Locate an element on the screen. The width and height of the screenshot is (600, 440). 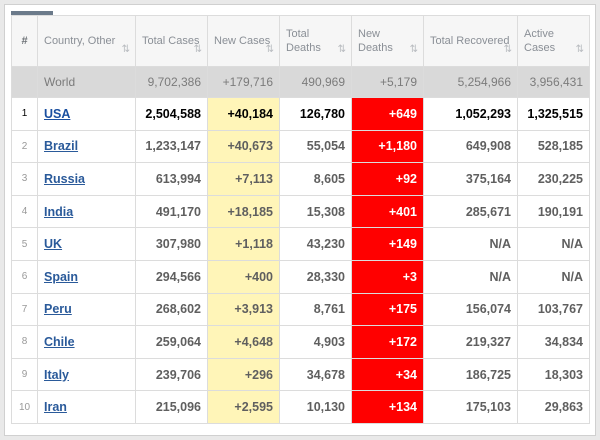
world-new-deaths-cell: +5,179 is located at coordinates (387, 82).